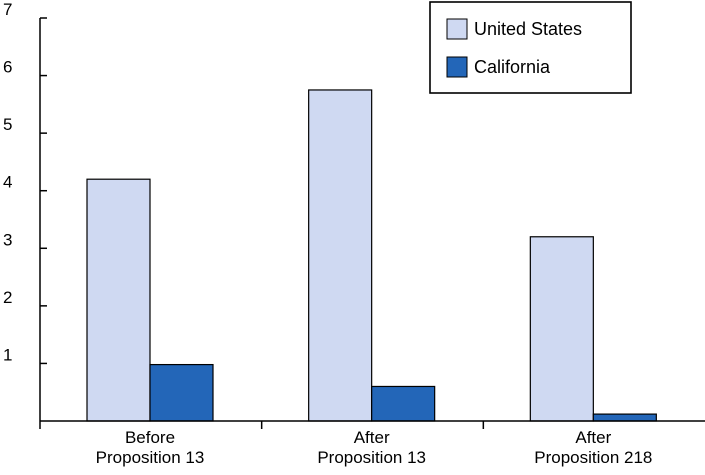  What do you see at coordinates (150, 437) in the screenshot?
I see `x-category-label-line: Before` at bounding box center [150, 437].